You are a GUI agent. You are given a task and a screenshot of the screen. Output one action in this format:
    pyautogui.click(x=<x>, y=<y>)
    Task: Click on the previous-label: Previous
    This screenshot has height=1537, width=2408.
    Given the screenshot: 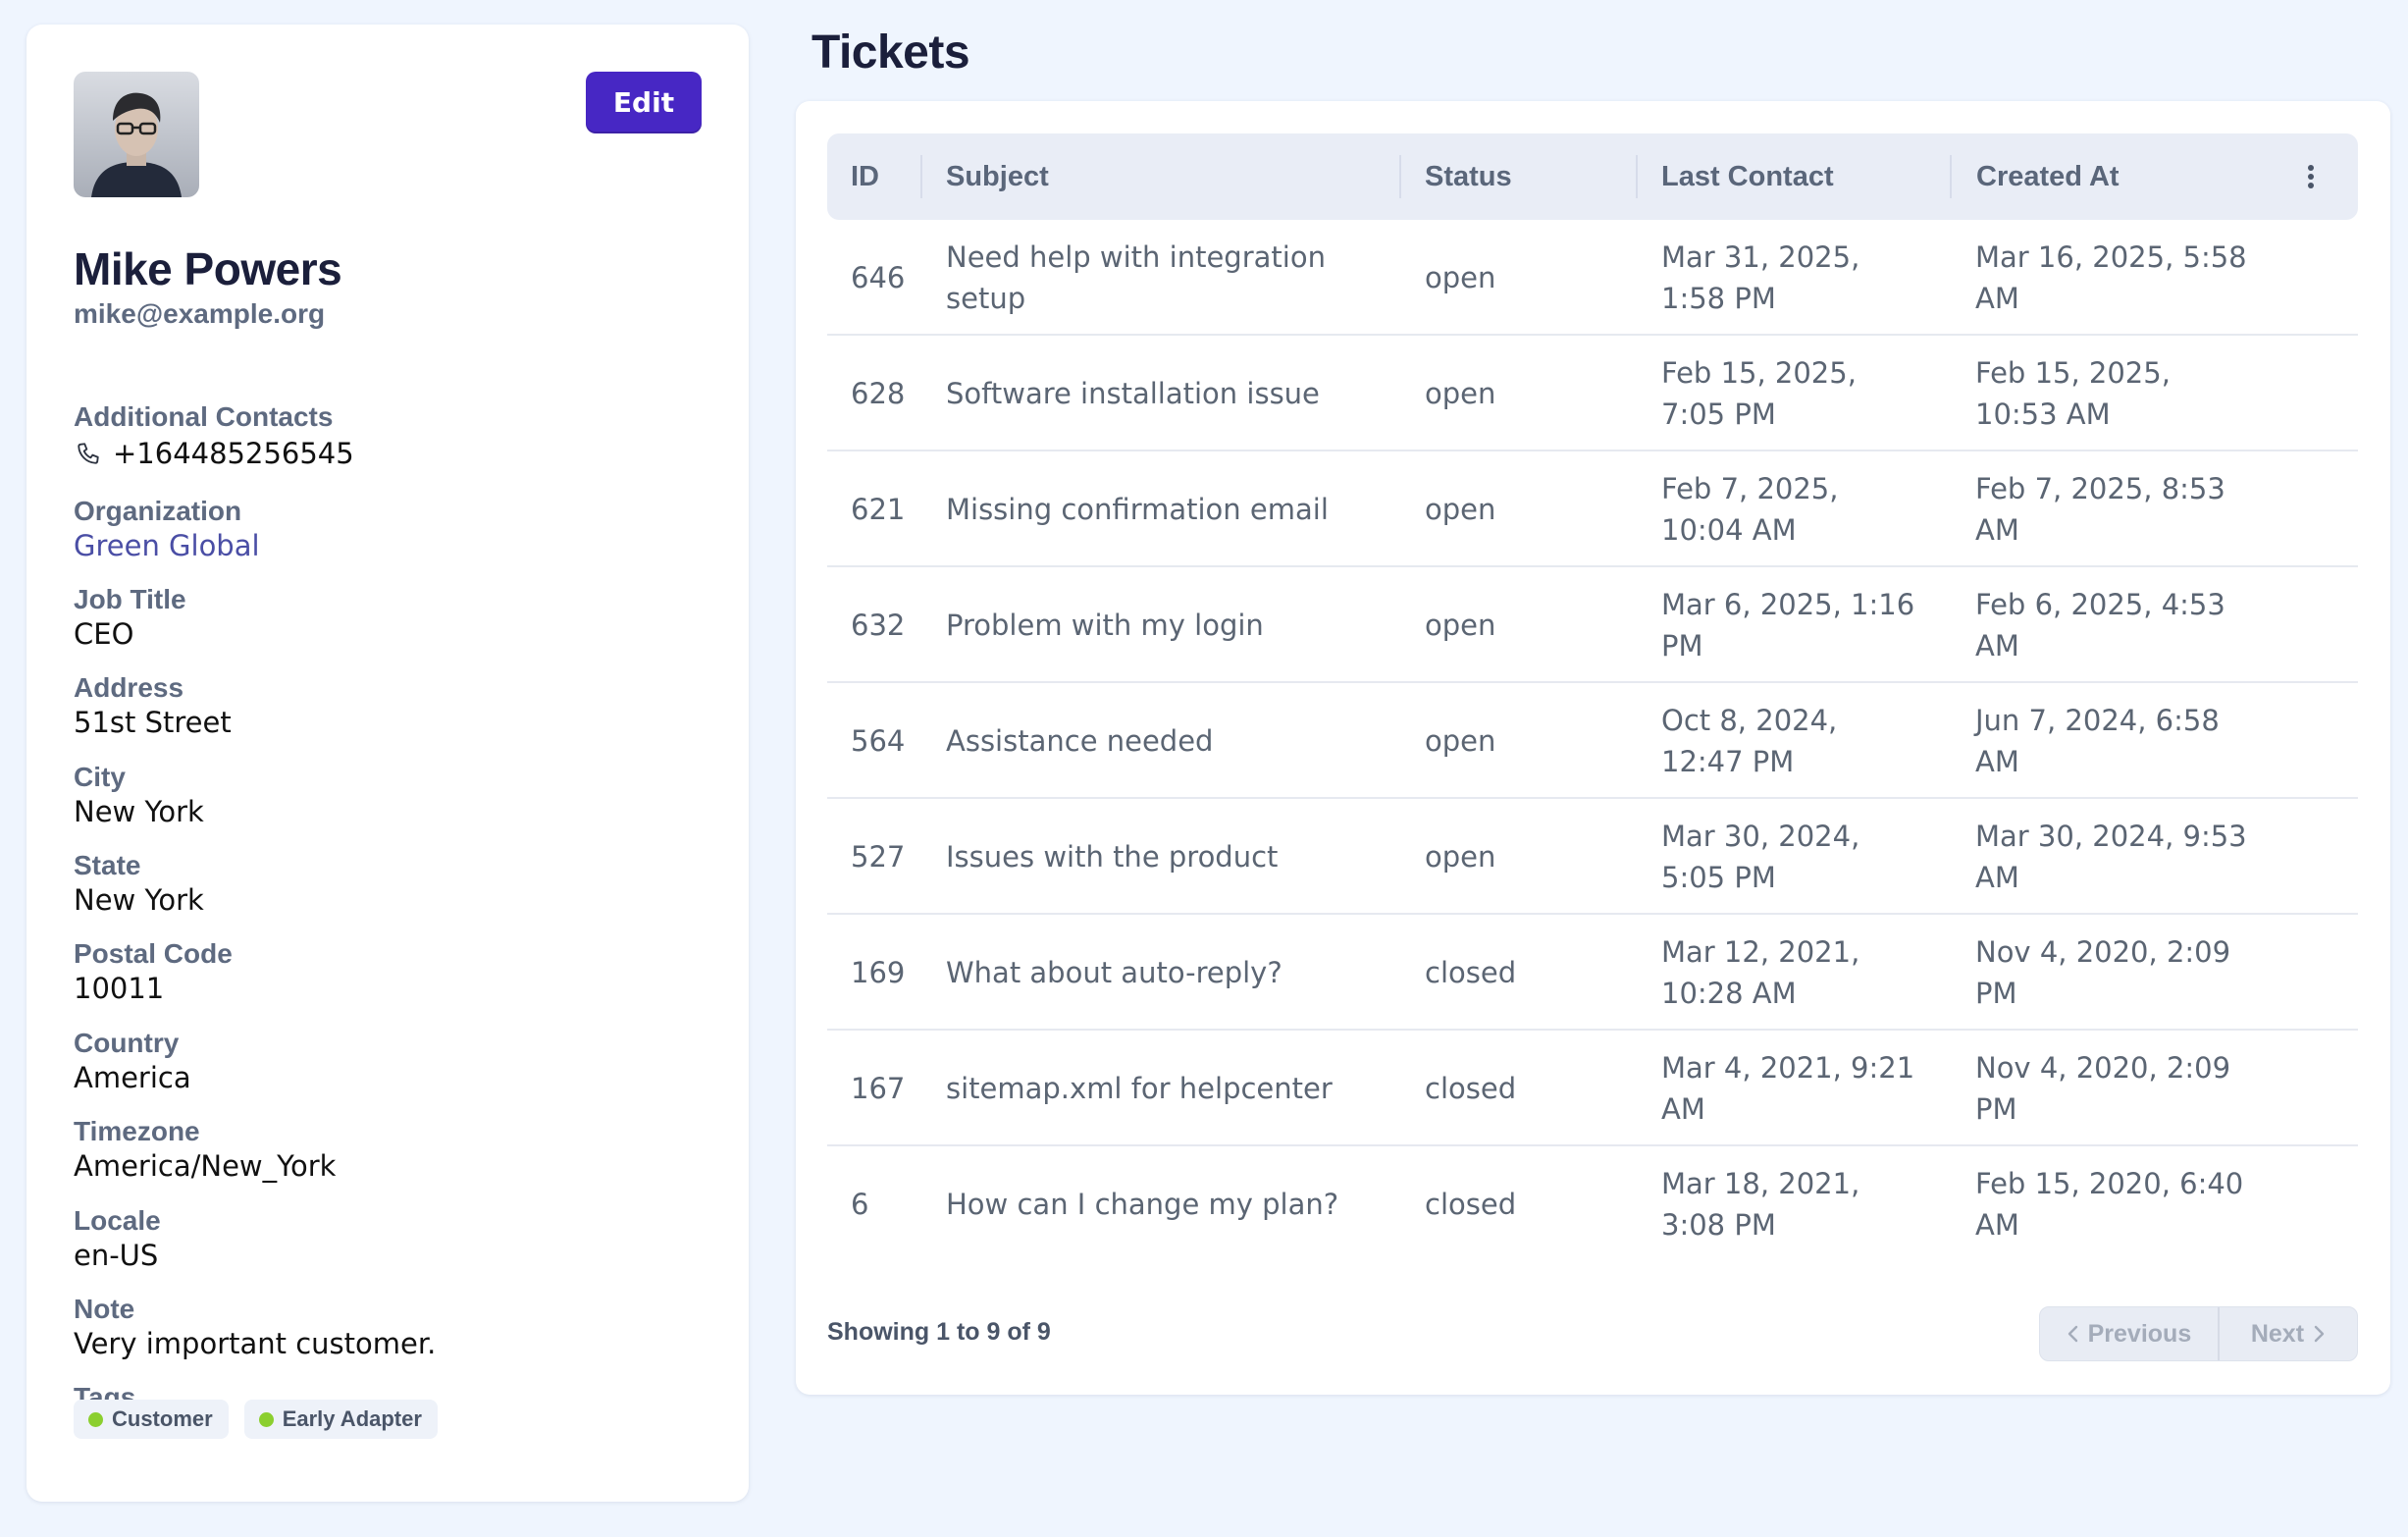 What is the action you would take?
    pyautogui.click(x=2140, y=1333)
    